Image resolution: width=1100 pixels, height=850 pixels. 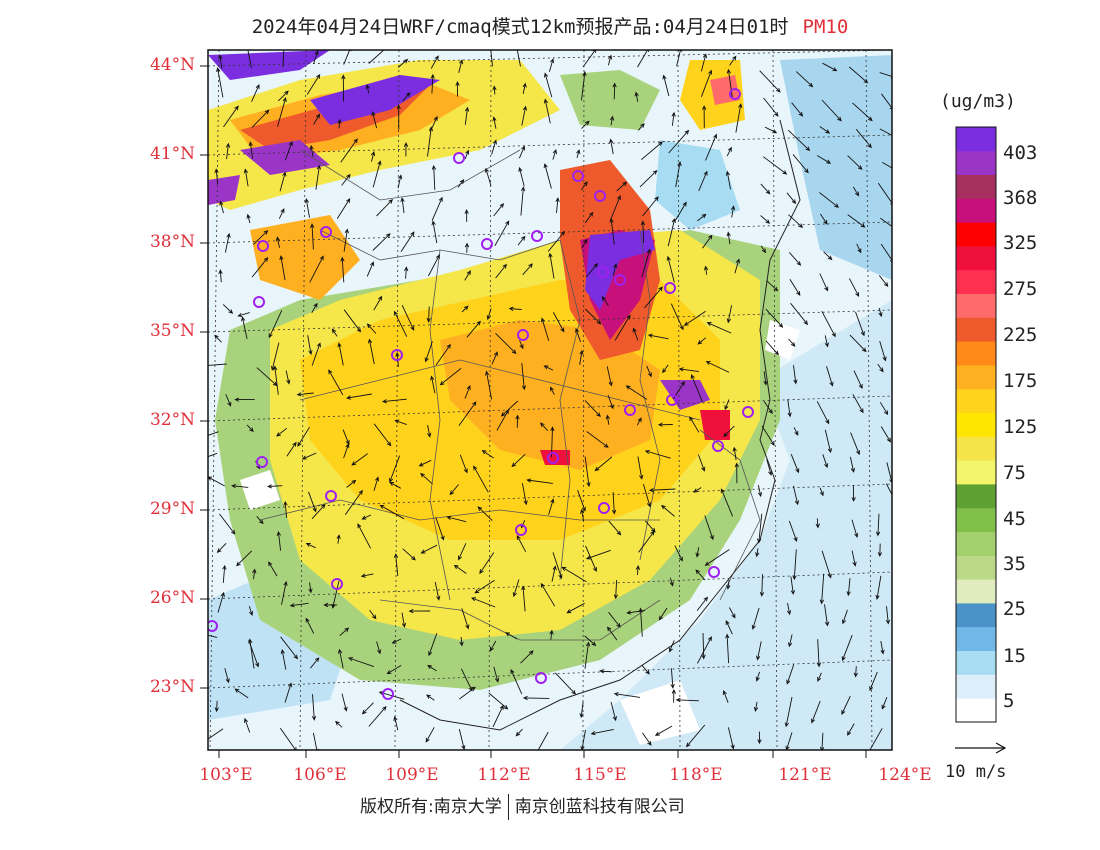 I want to click on lon-label-103: 103°E, so click(x=226, y=775).